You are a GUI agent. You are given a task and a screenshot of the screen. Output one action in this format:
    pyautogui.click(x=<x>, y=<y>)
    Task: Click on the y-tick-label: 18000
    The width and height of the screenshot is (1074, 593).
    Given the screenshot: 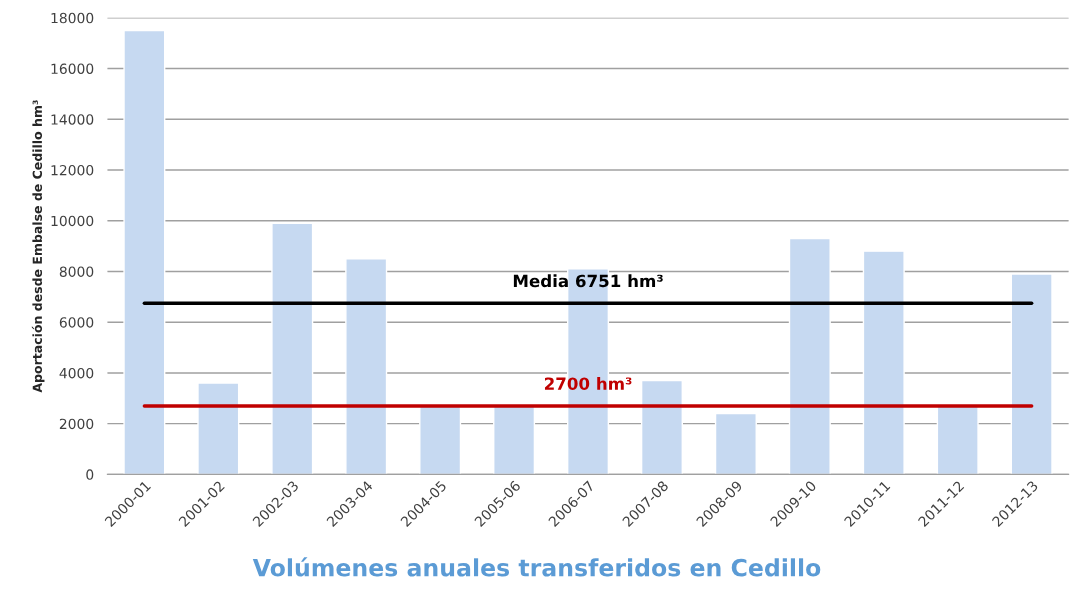 What is the action you would take?
    pyautogui.click(x=72, y=18)
    